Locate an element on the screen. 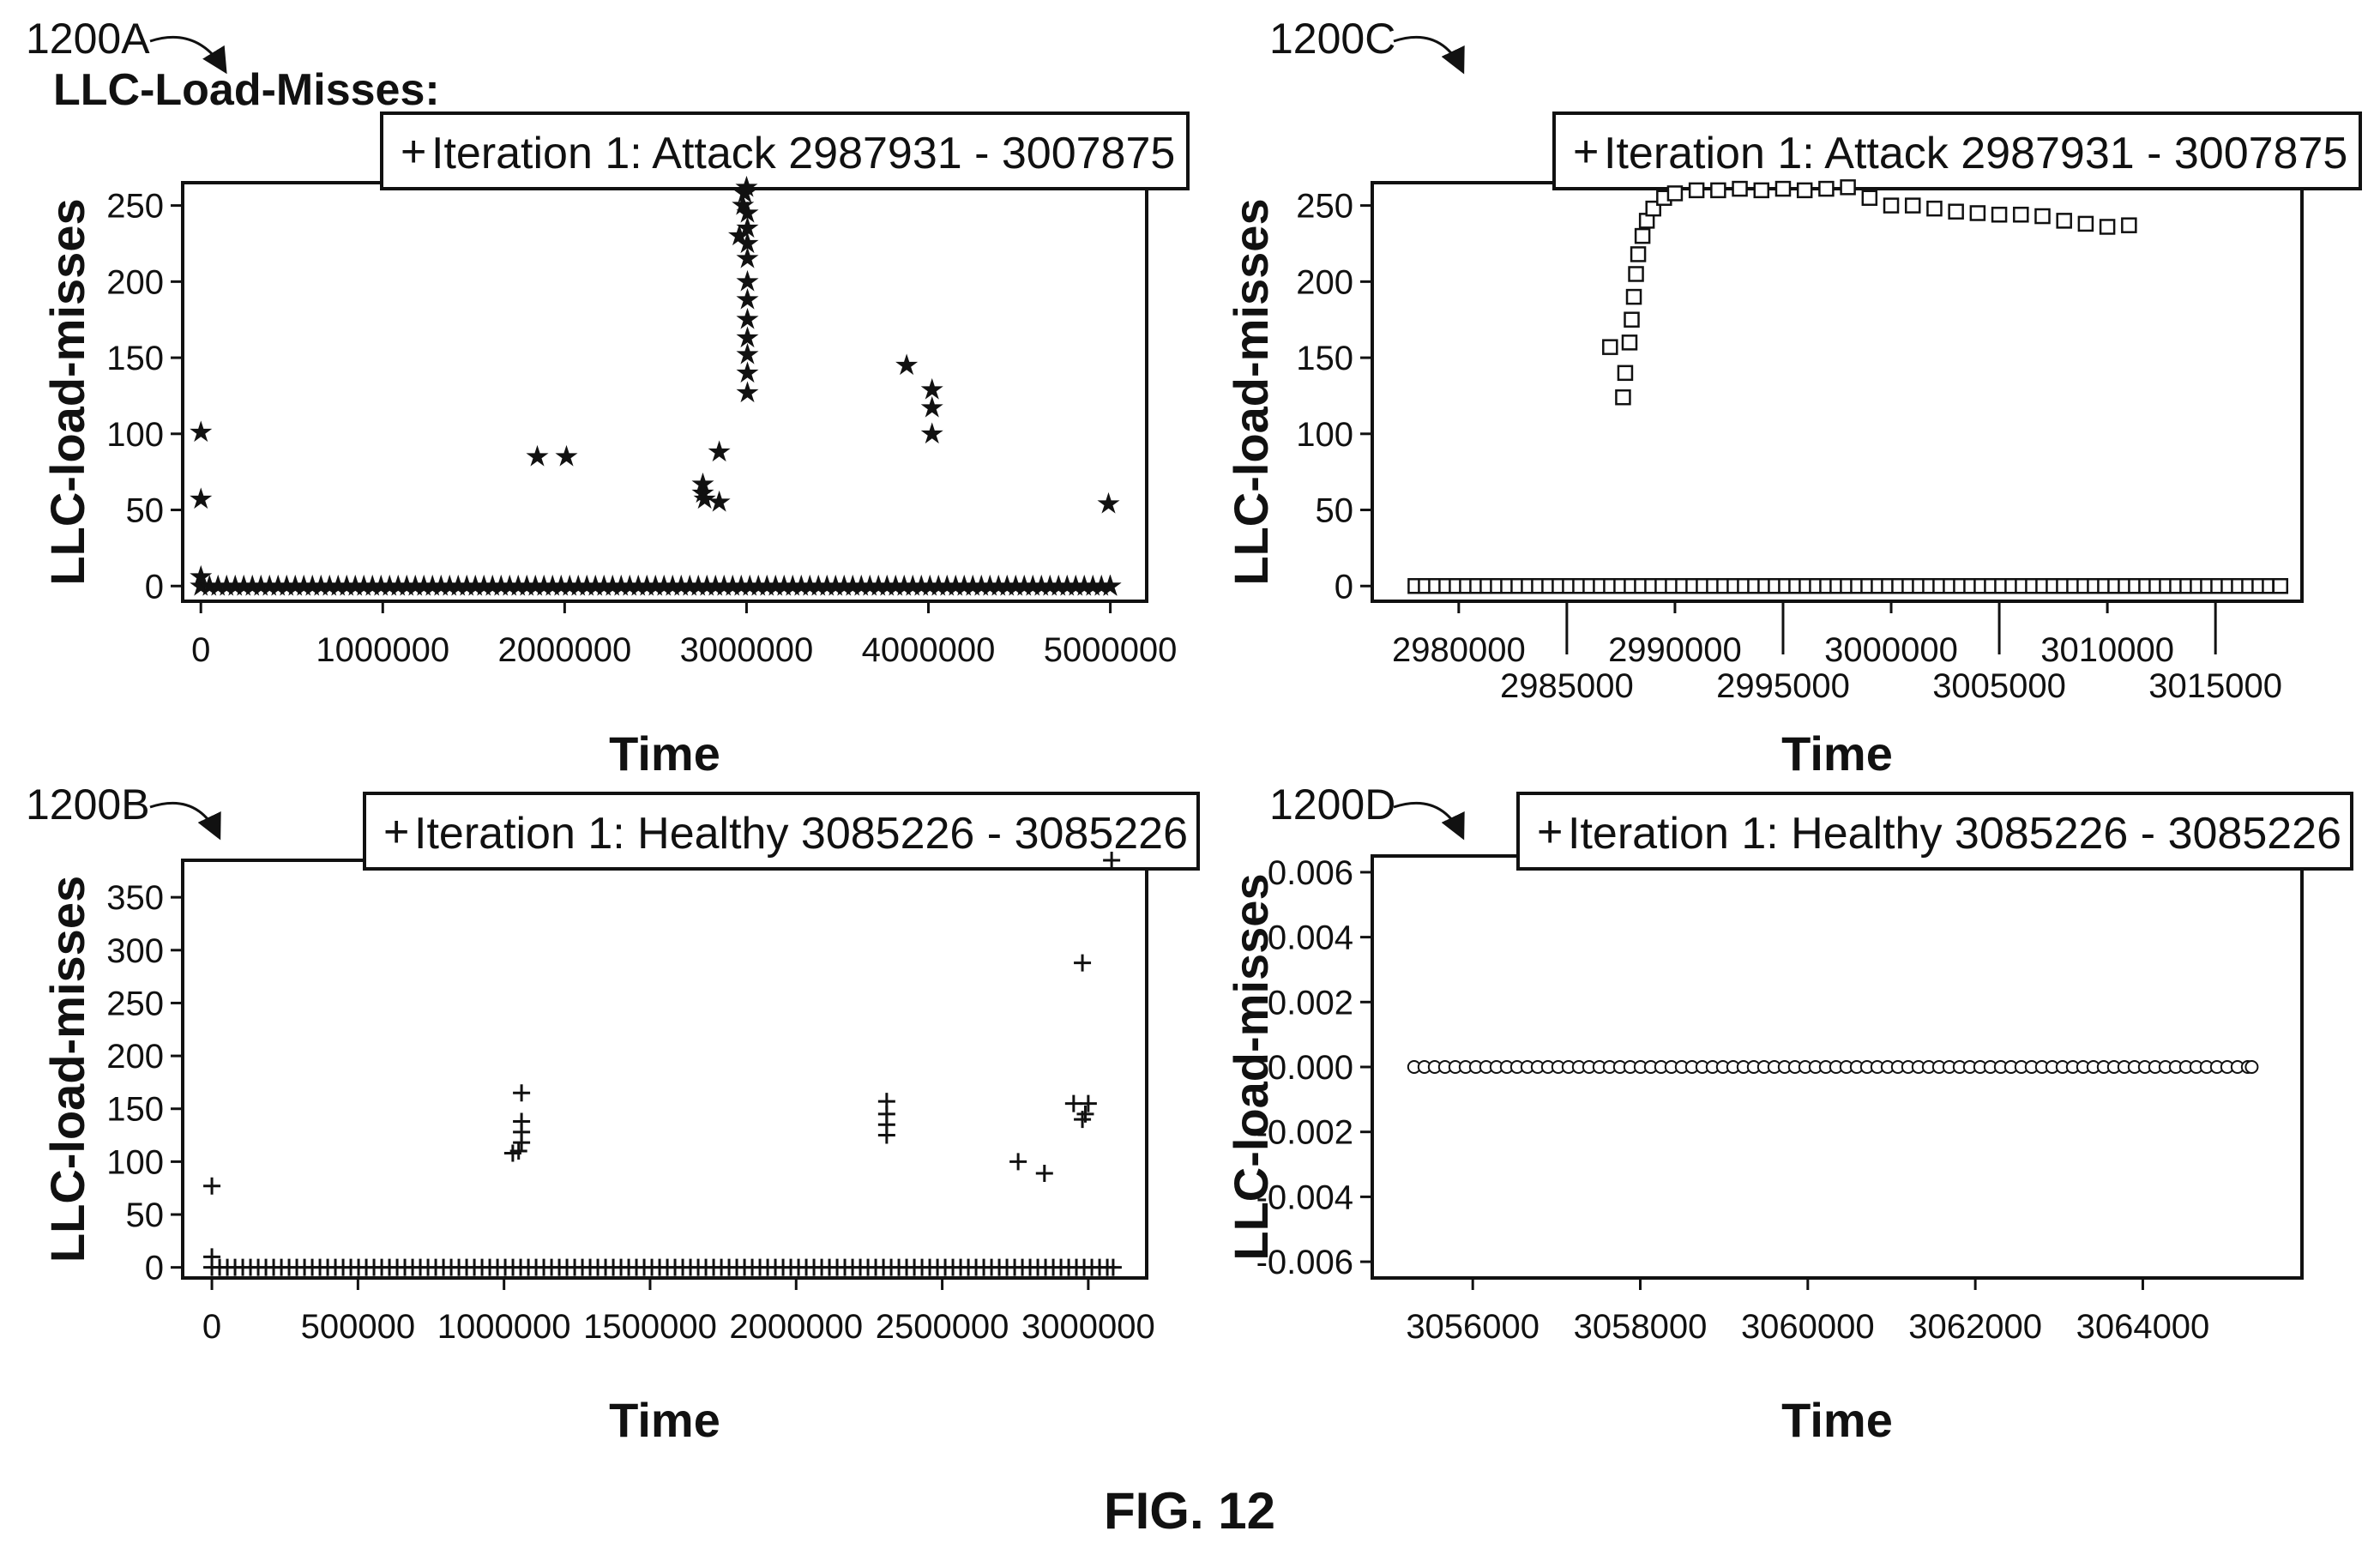 This screenshot has width=2380, height=1543. x-tick-label: 2000000 is located at coordinates (796, 1327).